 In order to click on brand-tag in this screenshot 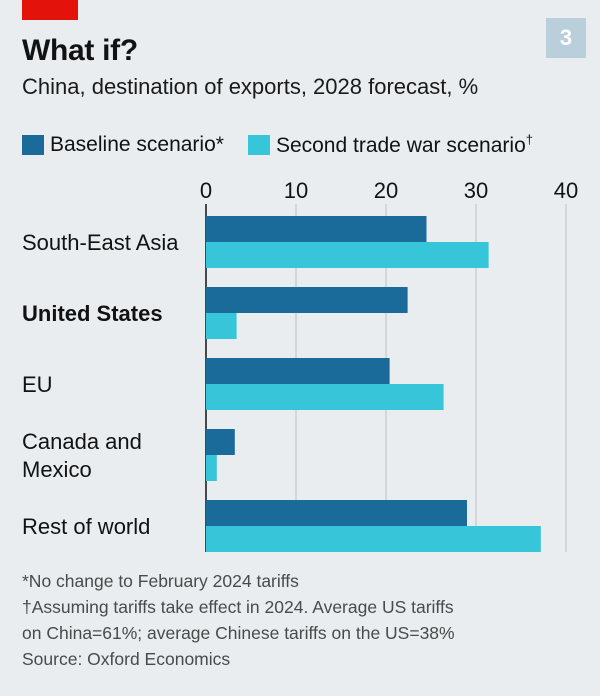, I will do `click(50, 10)`.